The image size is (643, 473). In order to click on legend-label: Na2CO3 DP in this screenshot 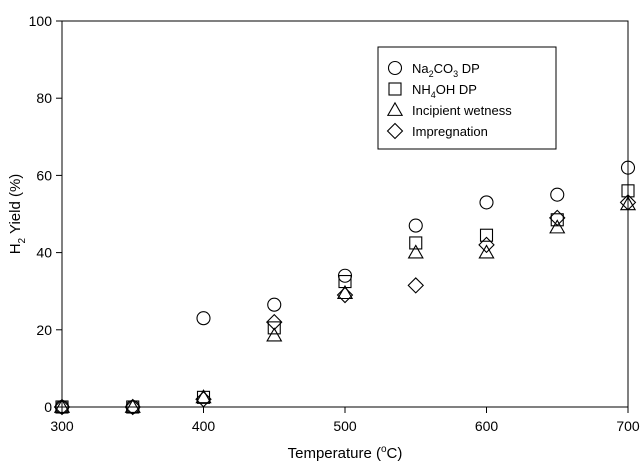, I will do `click(446, 70)`.